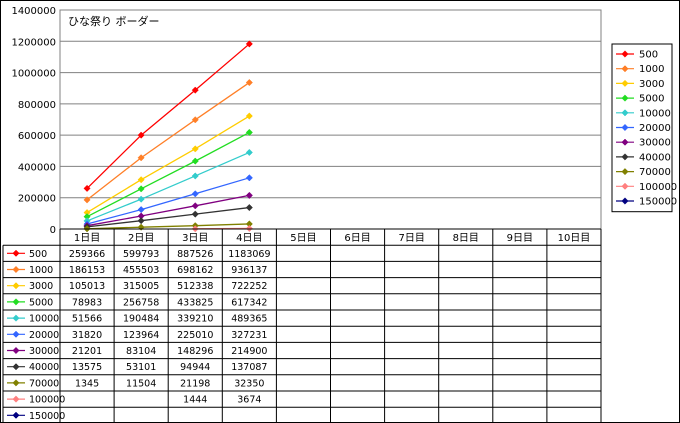 The height and width of the screenshot is (423, 680). What do you see at coordinates (411, 238) in the screenshot?
I see `x-tick-label: 7日目` at bounding box center [411, 238].